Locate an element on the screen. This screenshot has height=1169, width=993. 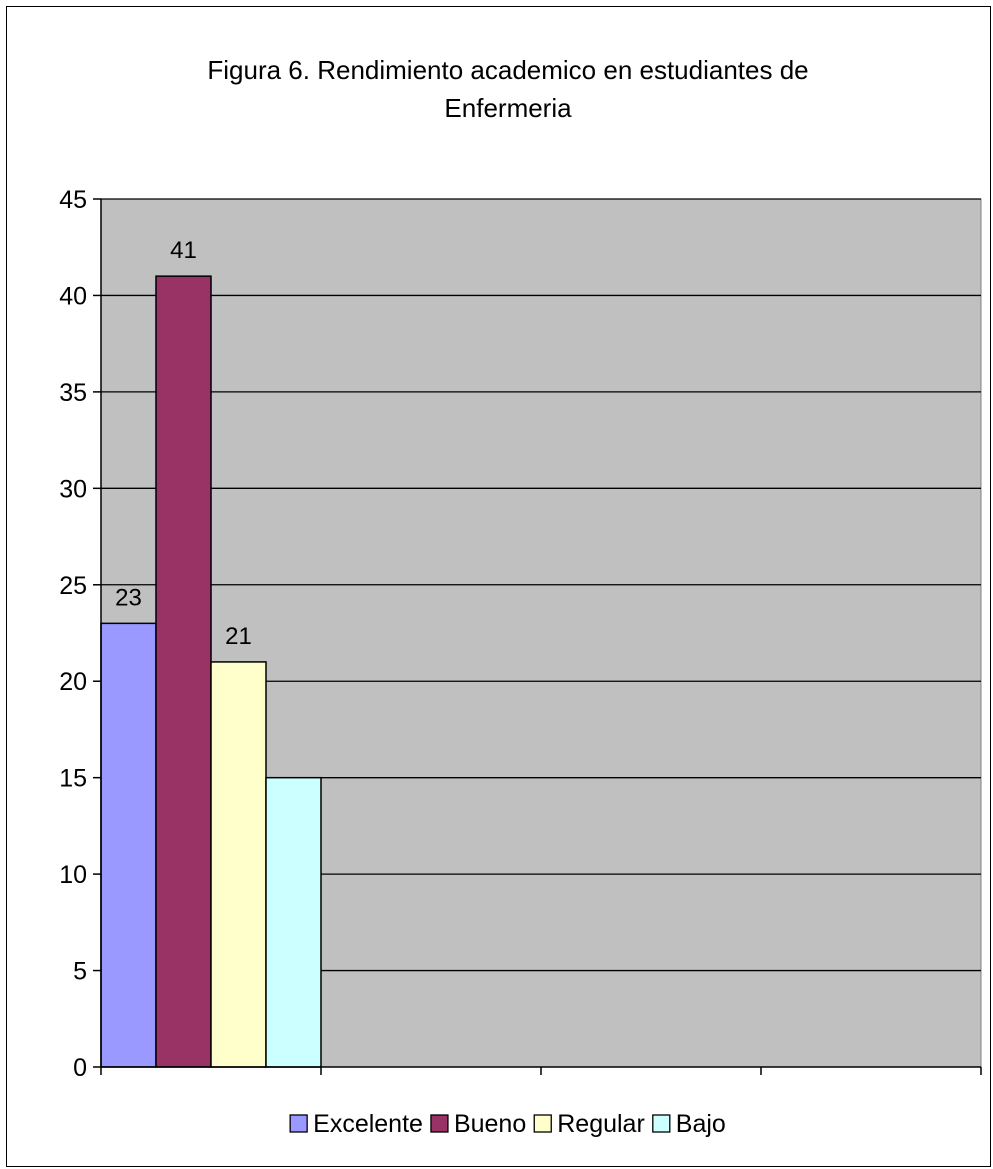
legend-label-bueno: Bueno is located at coordinates (490, 1124).